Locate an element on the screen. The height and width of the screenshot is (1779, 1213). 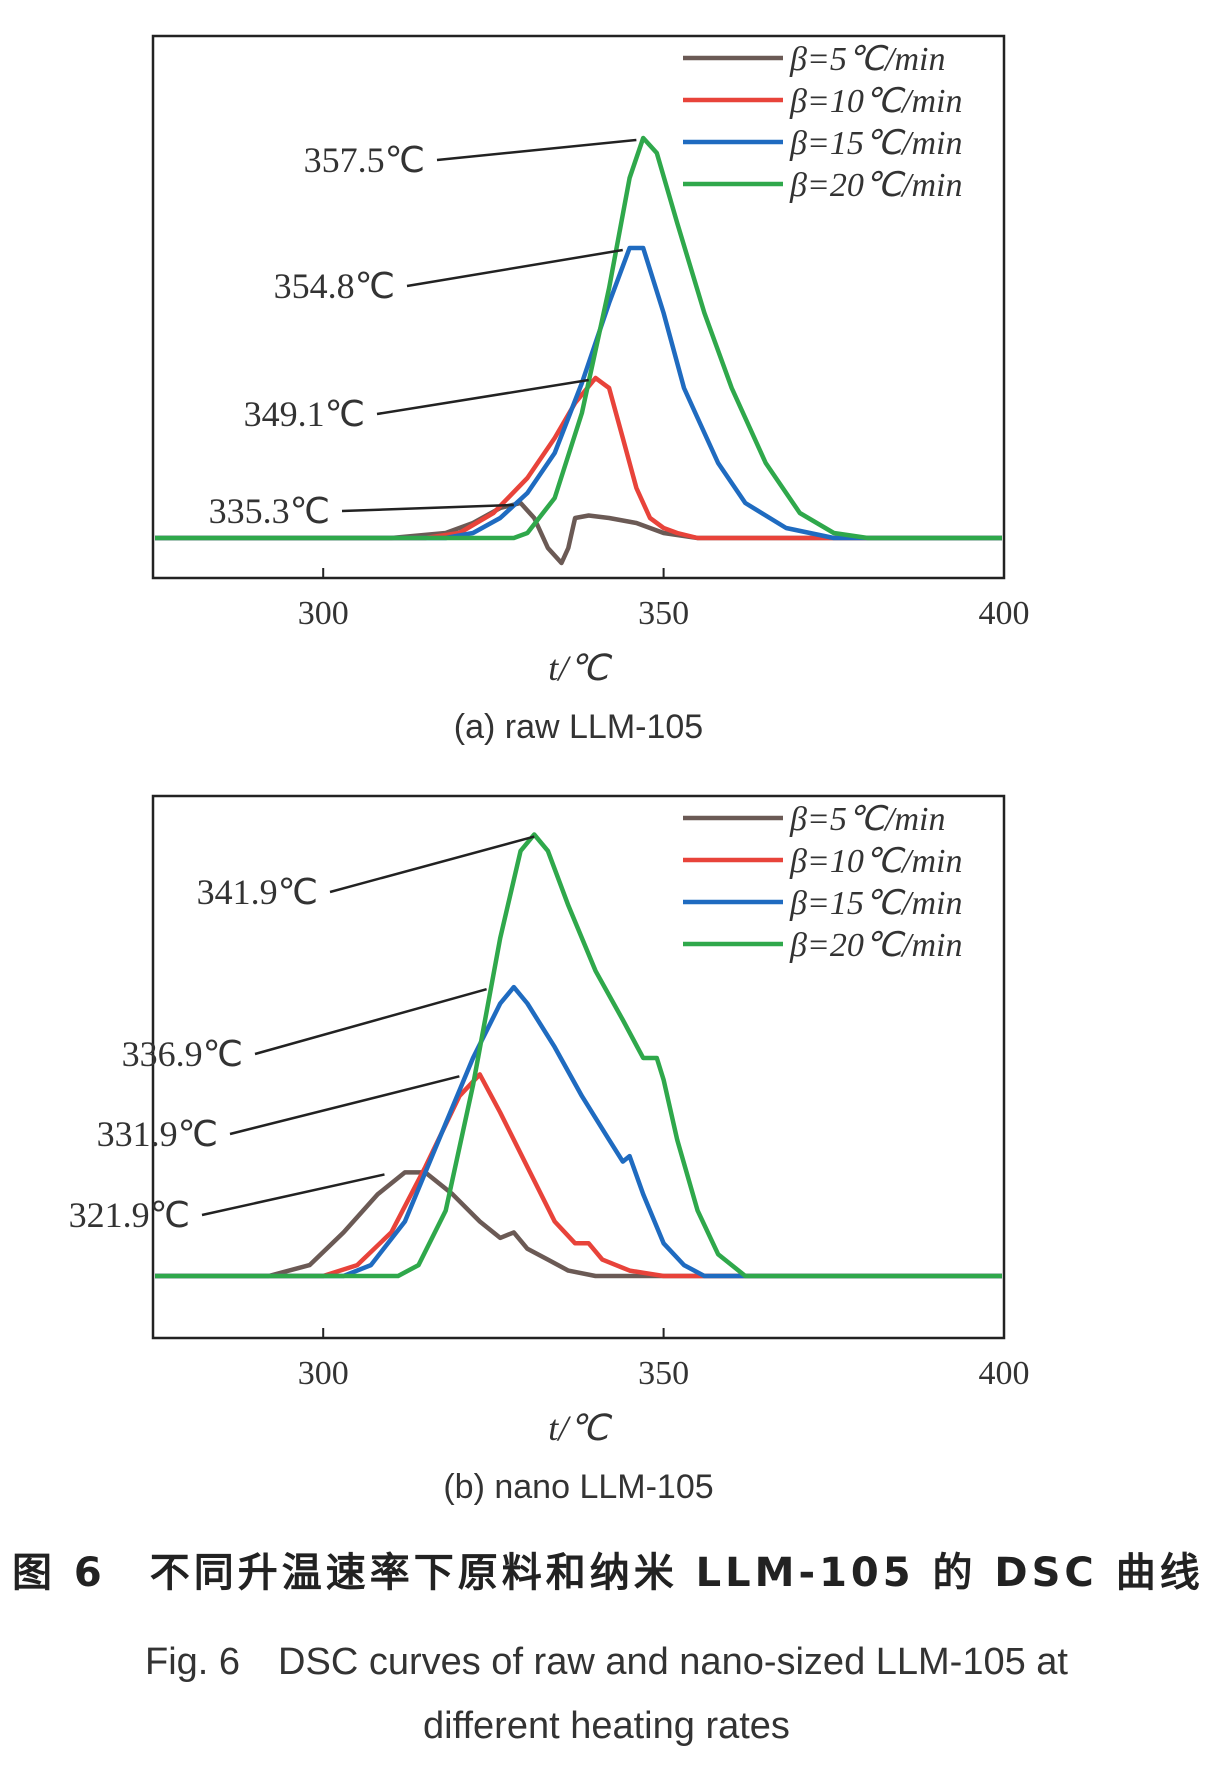
figure-caption-chinese: 图 6 不同升温速率下原料和纳米 LLM-105 的 DSC 曲线 is located at coordinates (608, 1573).